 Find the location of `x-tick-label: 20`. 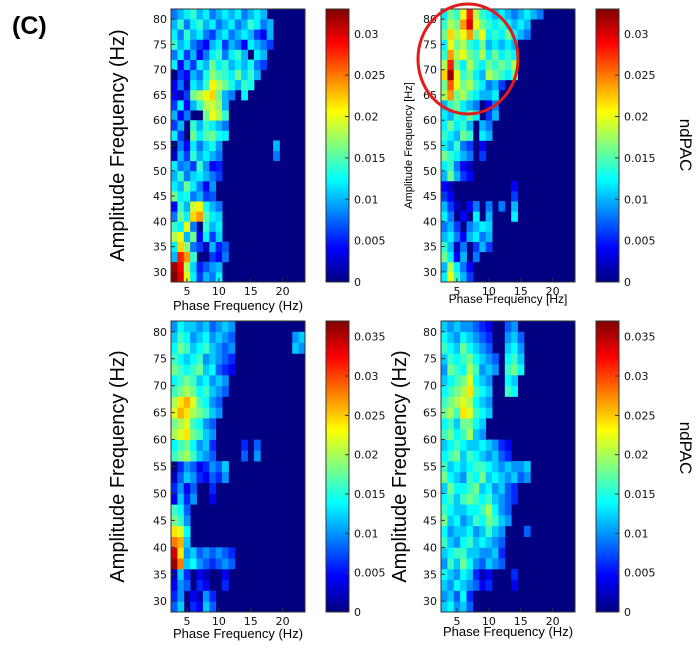

x-tick-label: 20 is located at coordinates (553, 291).